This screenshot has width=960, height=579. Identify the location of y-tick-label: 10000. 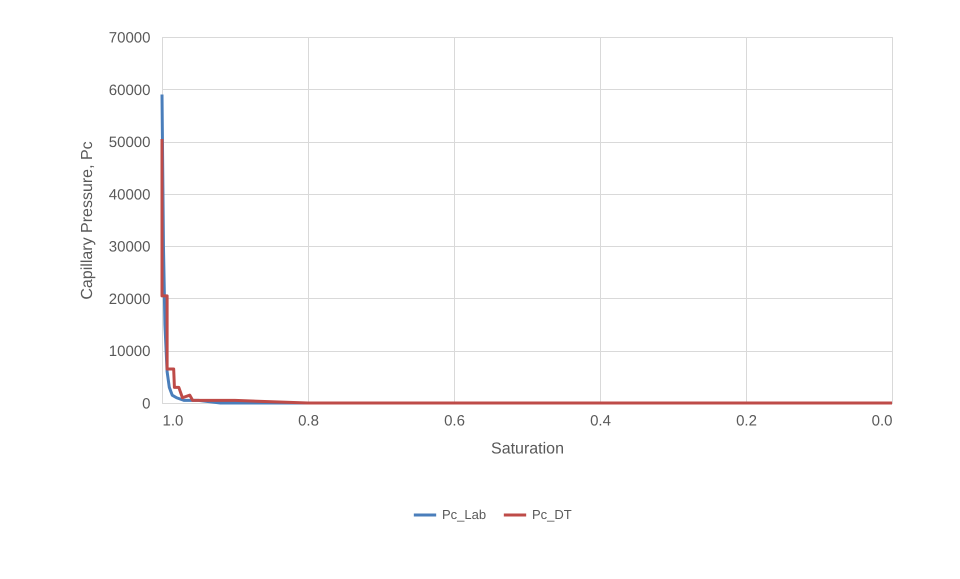
(129, 351).